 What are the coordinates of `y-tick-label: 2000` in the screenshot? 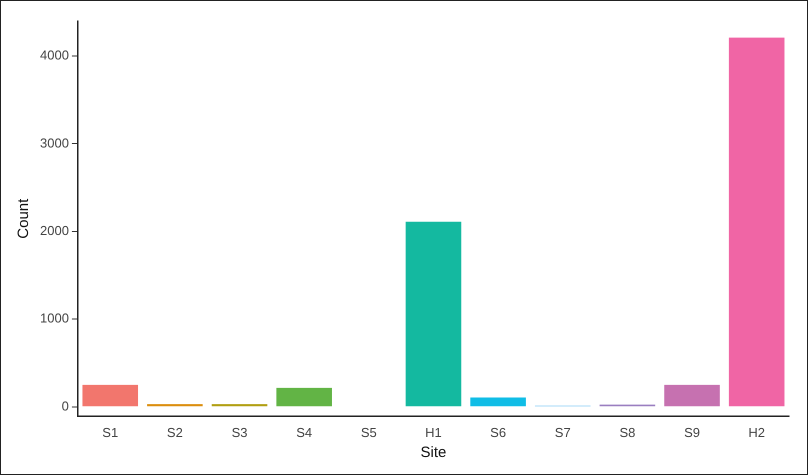 It's located at (54, 230).